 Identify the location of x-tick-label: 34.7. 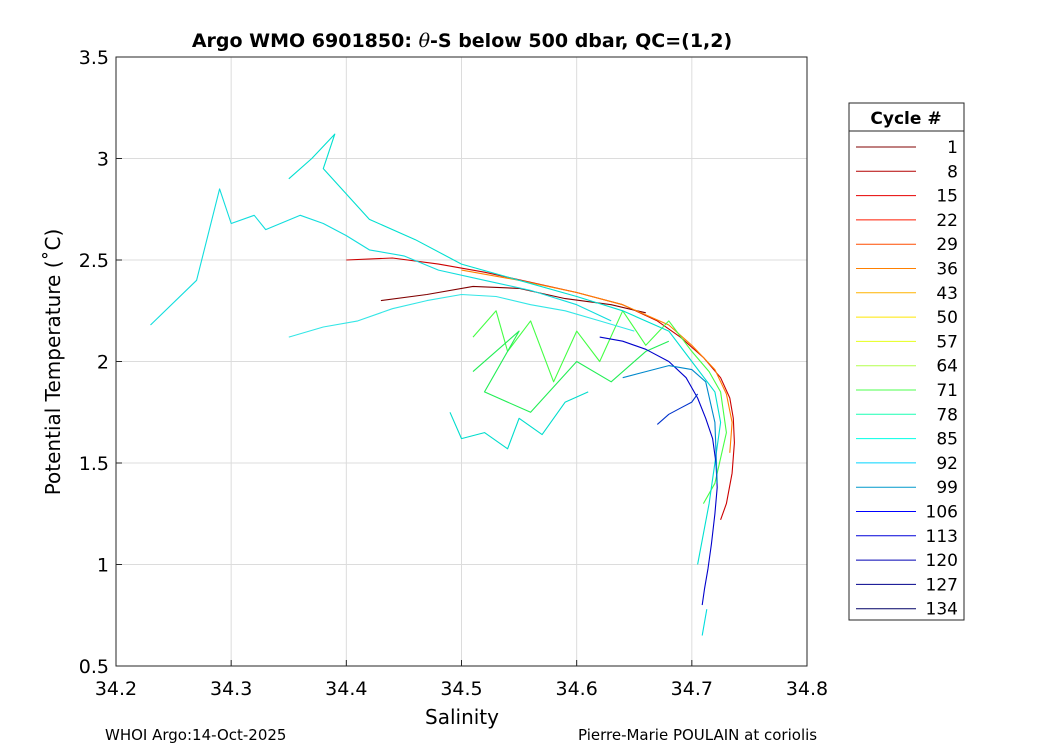
(692, 689).